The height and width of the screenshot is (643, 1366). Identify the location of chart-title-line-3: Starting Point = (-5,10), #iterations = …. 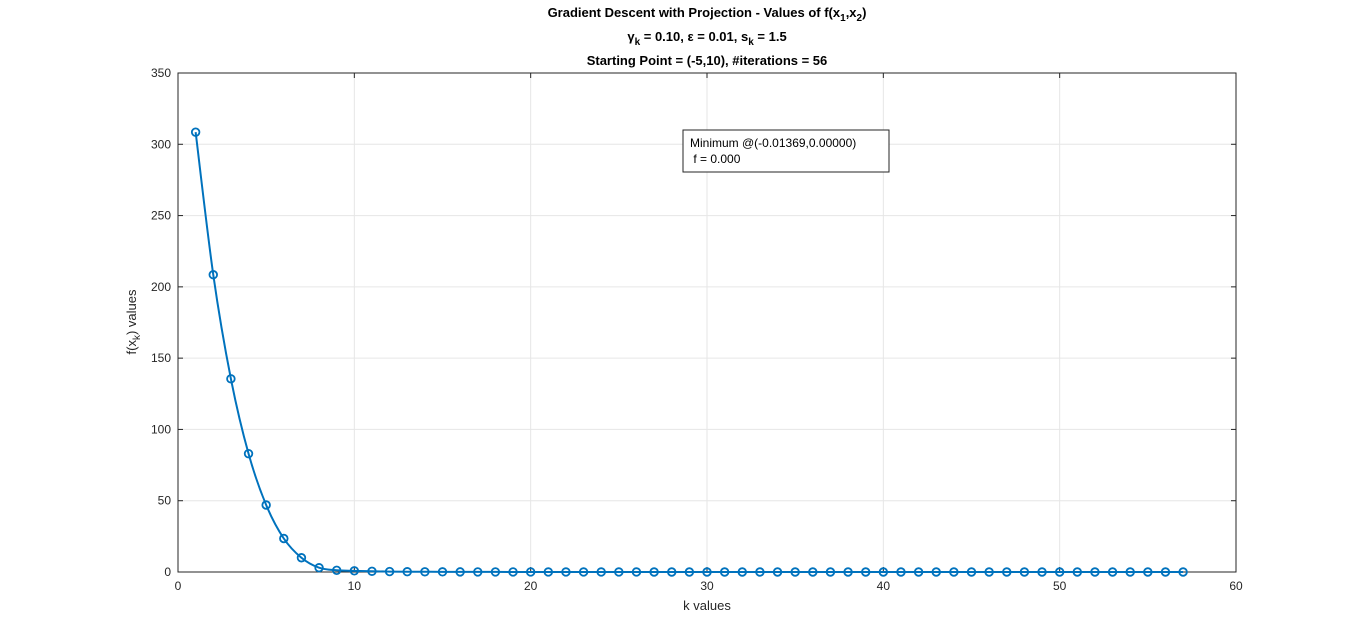
(707, 60).